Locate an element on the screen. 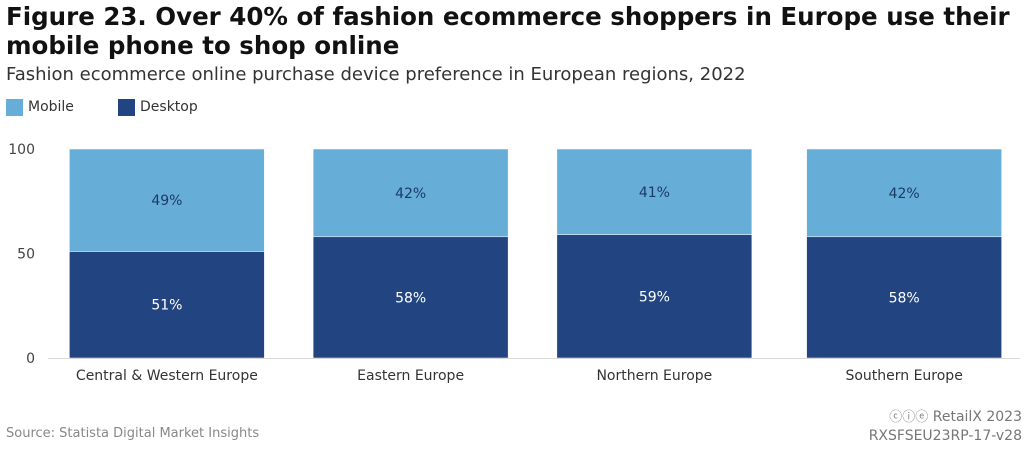 The image size is (1031, 452). creative-commons-icon: ⓒⓘⓔ is located at coordinates (909, 417).